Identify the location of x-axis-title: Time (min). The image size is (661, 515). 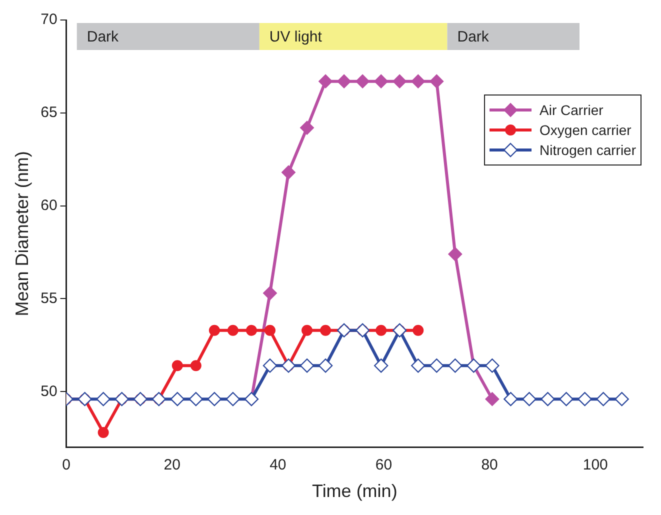
(355, 491).